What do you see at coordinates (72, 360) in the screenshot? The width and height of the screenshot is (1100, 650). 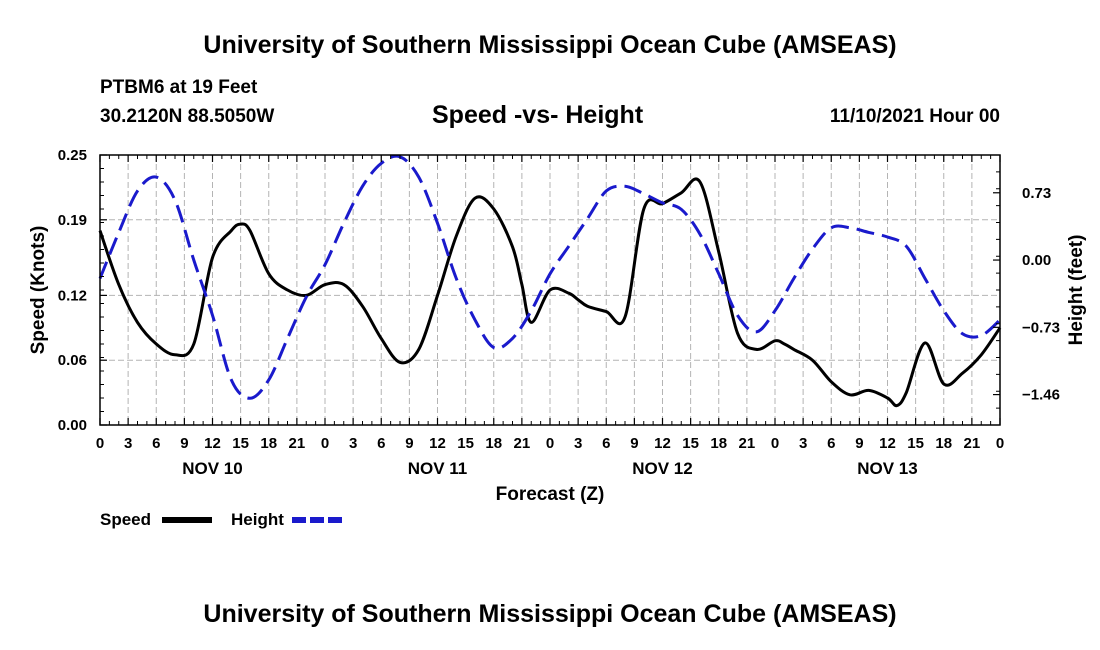 I see `y-tick-label: 0.06` at bounding box center [72, 360].